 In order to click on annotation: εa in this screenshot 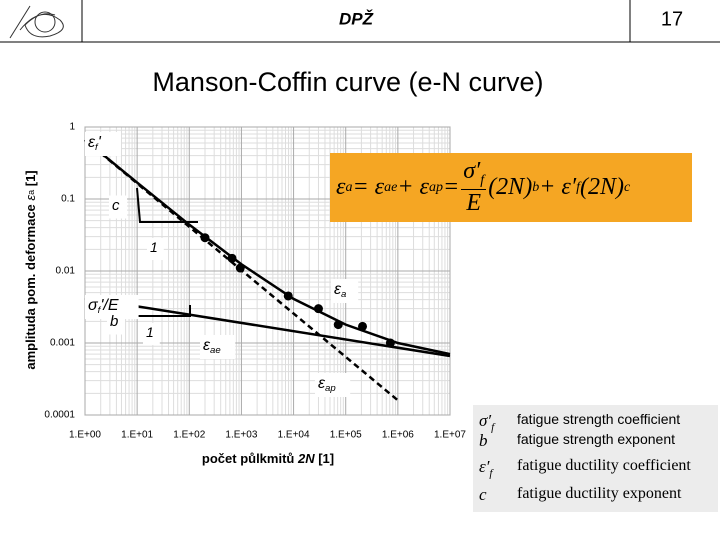, I will do `click(340, 290)`.